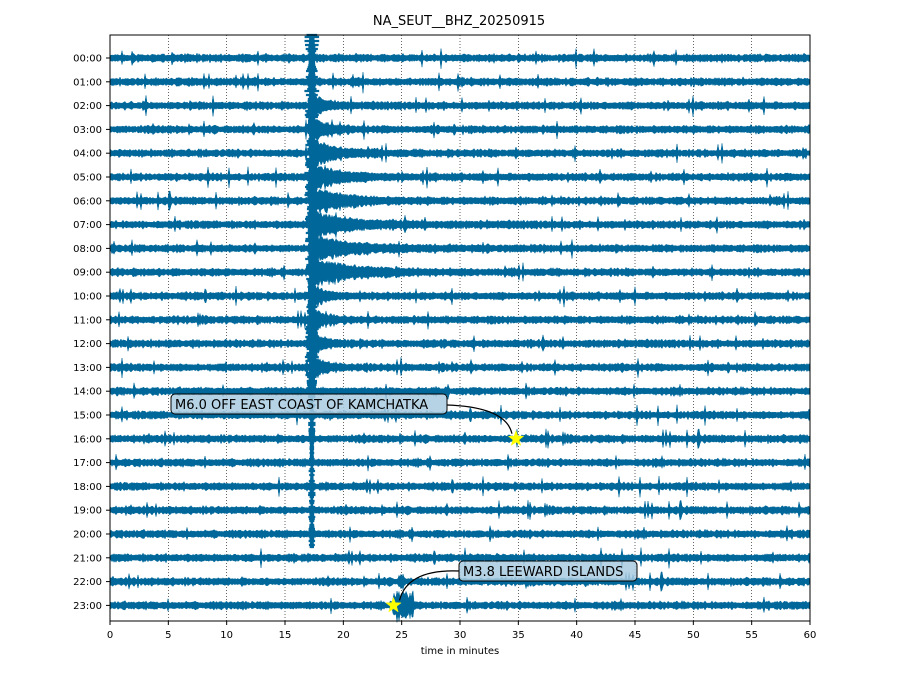  I want to click on y-tick-label: 11:00, so click(87, 320).